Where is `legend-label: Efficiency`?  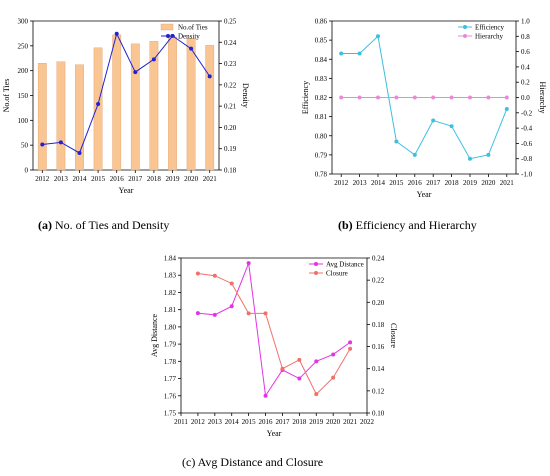
legend-label: Efficiency is located at coordinates (490, 28).